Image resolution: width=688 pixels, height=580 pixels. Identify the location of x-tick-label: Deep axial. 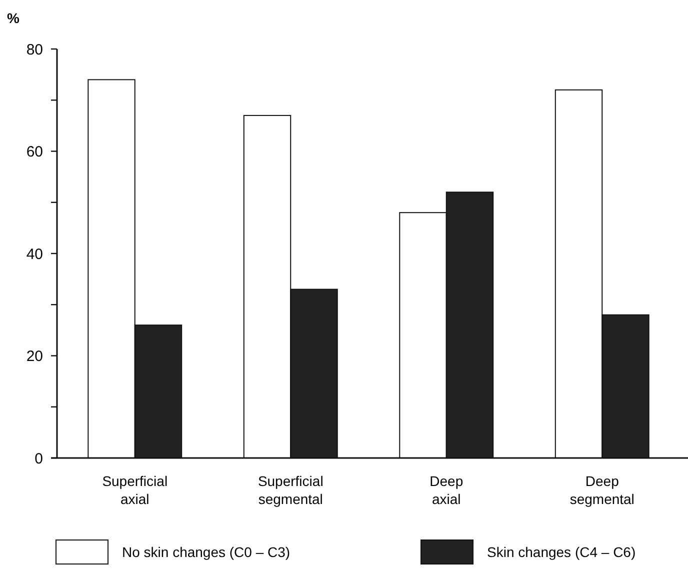
(447, 490).